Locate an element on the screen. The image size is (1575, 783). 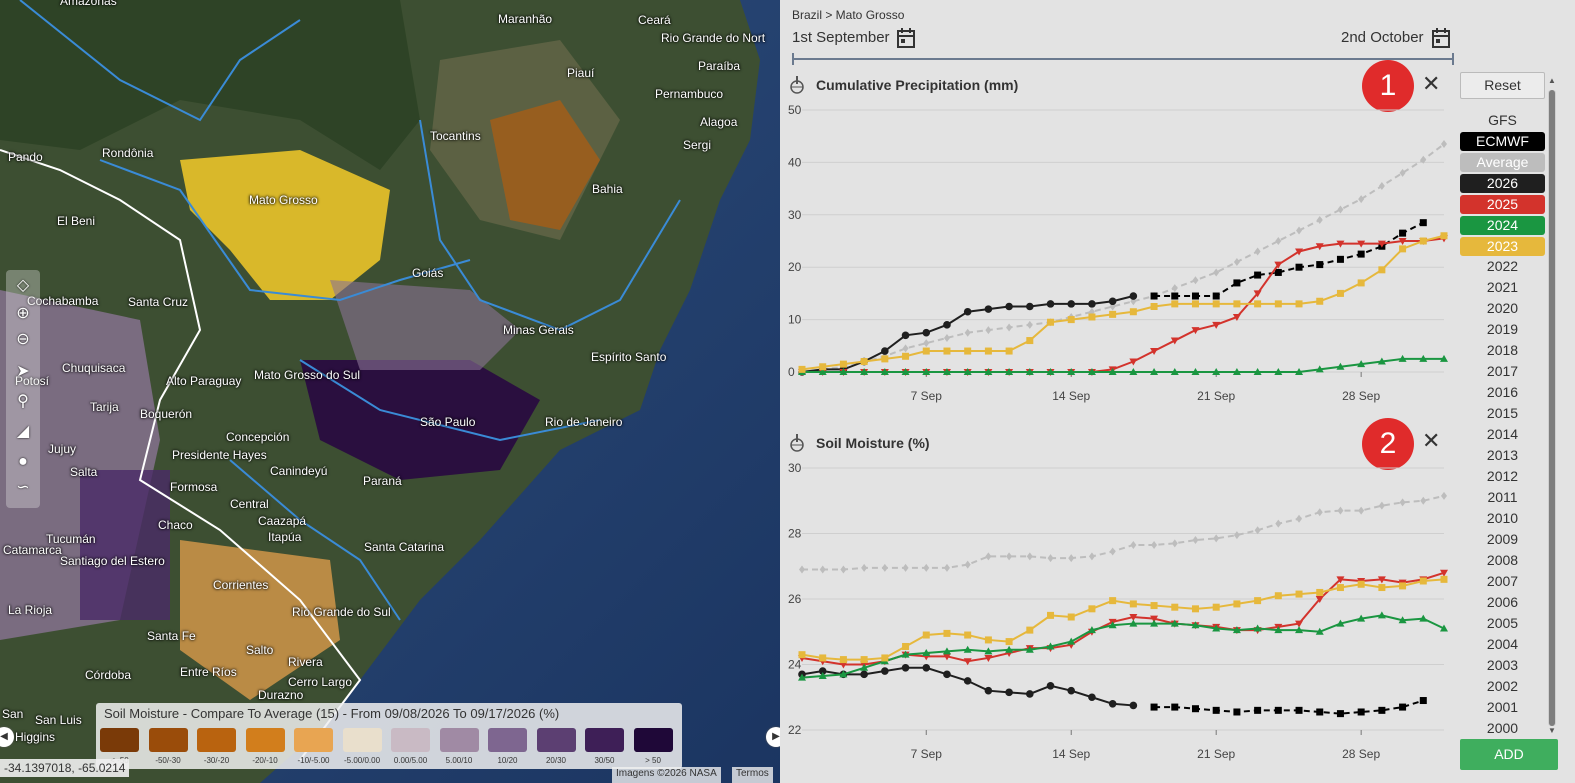
terms-link: Termos is located at coordinates (752, 775).